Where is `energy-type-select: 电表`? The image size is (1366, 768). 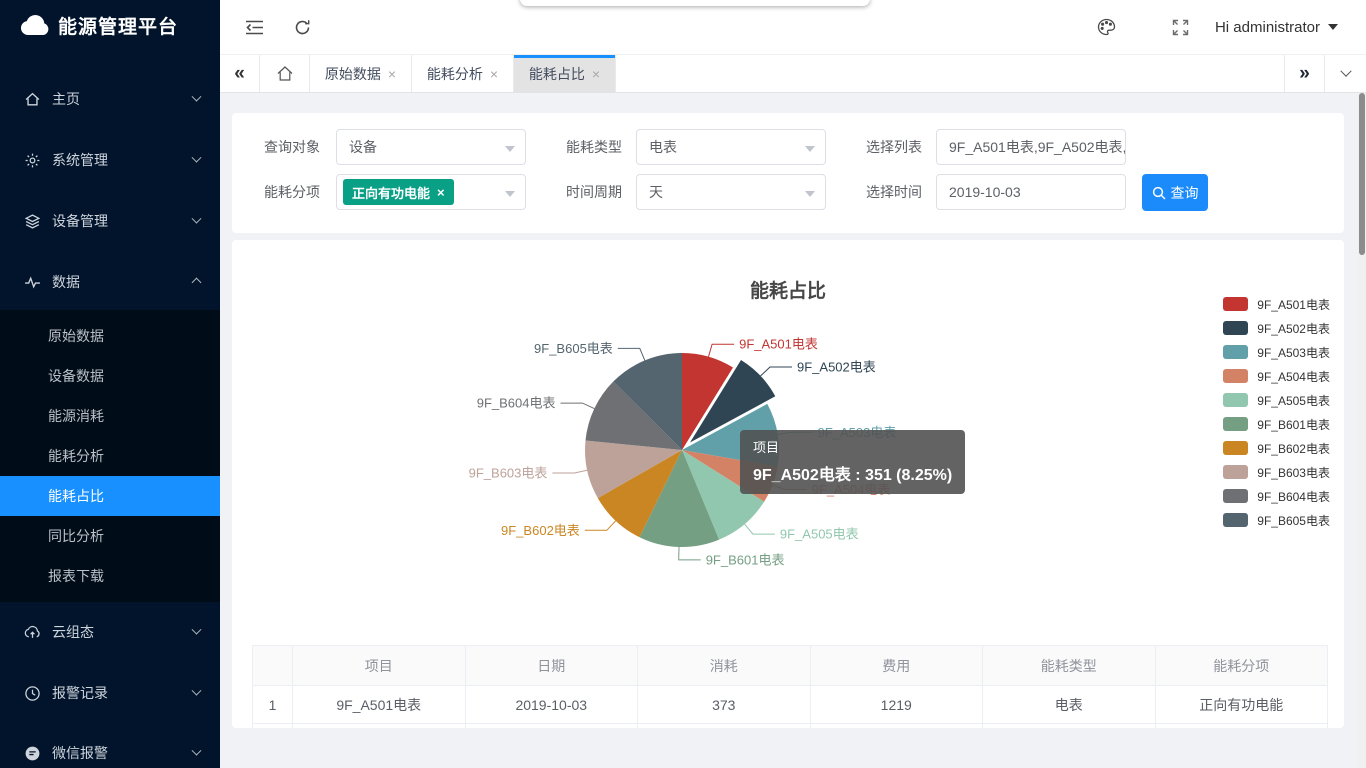
energy-type-select: 电表 is located at coordinates (731, 147).